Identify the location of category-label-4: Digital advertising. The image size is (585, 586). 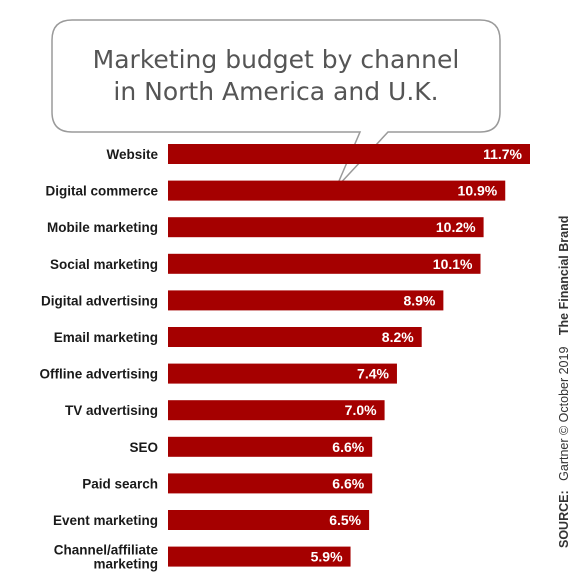
(99, 300).